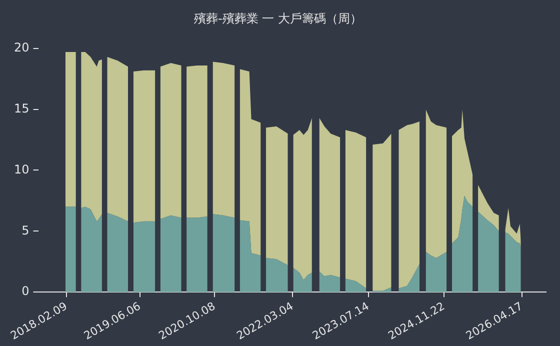 This screenshot has height=346, width=560. Describe the element at coordinates (22, 169) in the screenshot. I see `y-tick-label: 10` at that location.